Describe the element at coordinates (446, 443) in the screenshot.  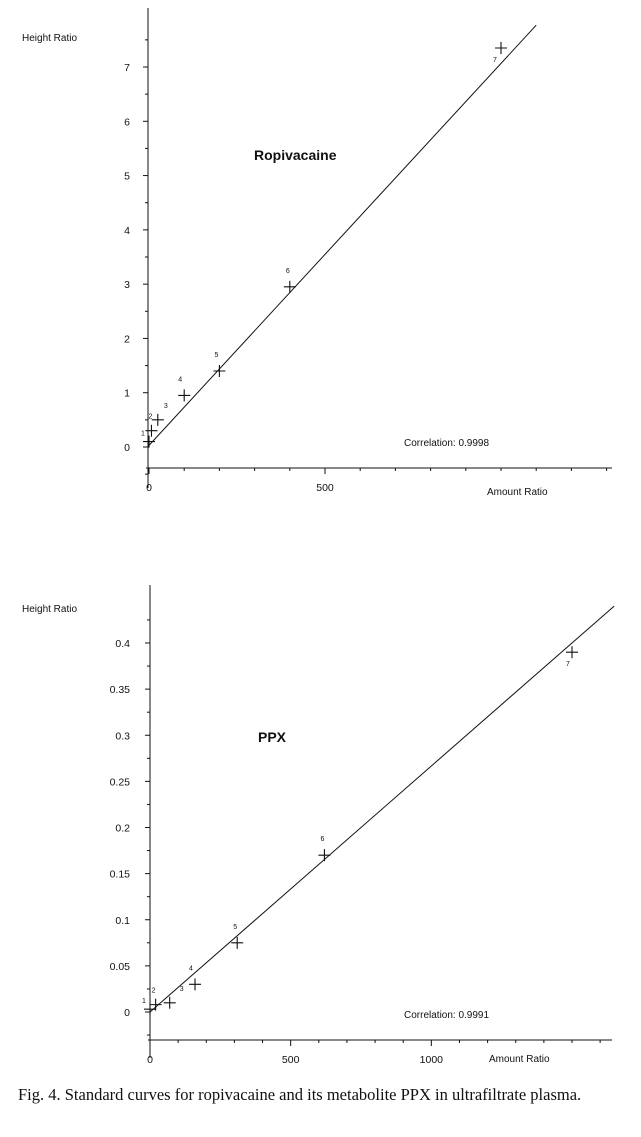
I see `correlation-annotation: Correlation: 0.9998` at that location.